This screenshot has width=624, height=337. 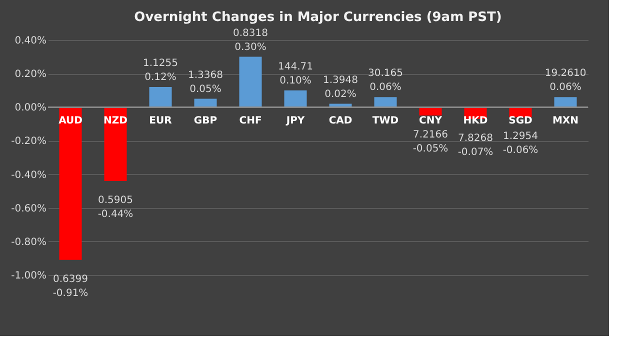 I want to click on y-tick-label: 0.00%, so click(x=30, y=108).